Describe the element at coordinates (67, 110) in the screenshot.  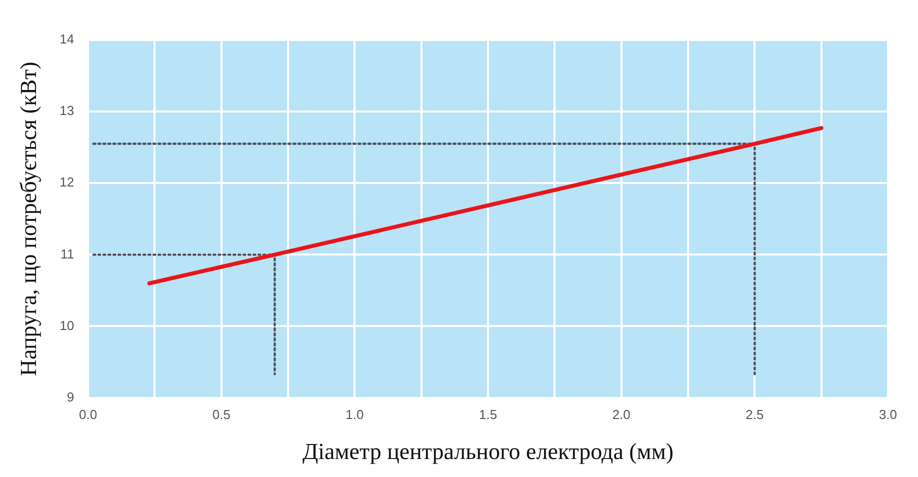
I see `y-tick-label: 13` at that location.